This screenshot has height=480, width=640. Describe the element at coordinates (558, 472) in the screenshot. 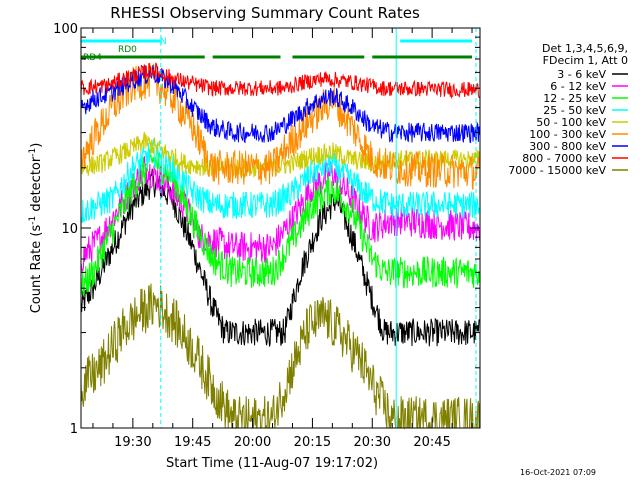

I see `timestamp: 16-Oct-2021 07:09` at that location.